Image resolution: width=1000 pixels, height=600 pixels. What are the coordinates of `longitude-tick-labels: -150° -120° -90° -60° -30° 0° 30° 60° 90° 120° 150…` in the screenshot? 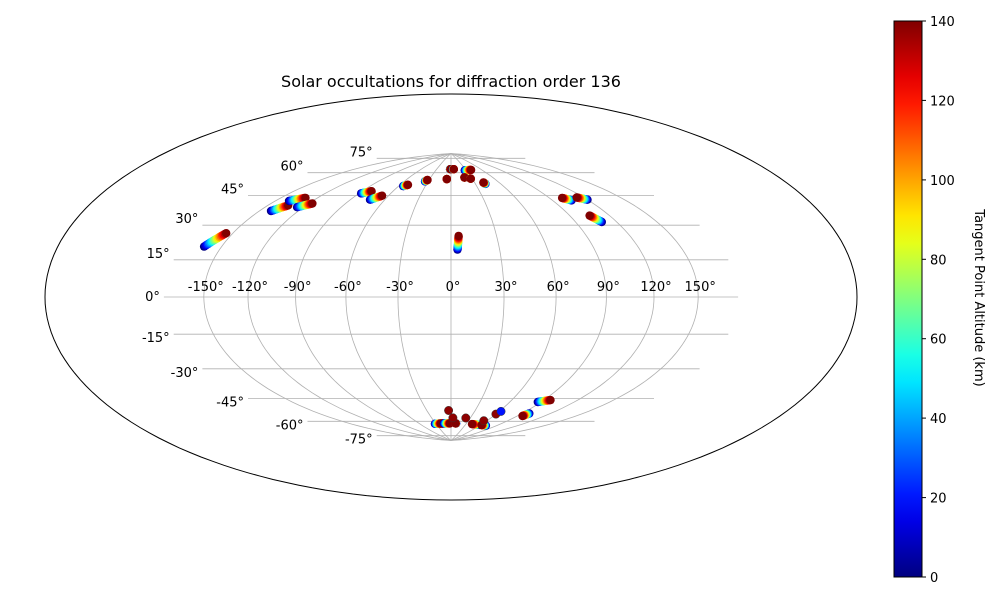 It's located at (452, 287).